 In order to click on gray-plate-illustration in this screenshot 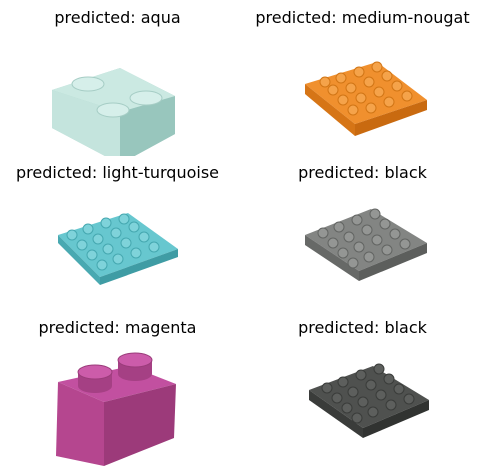, I will do `click(366, 244)`.